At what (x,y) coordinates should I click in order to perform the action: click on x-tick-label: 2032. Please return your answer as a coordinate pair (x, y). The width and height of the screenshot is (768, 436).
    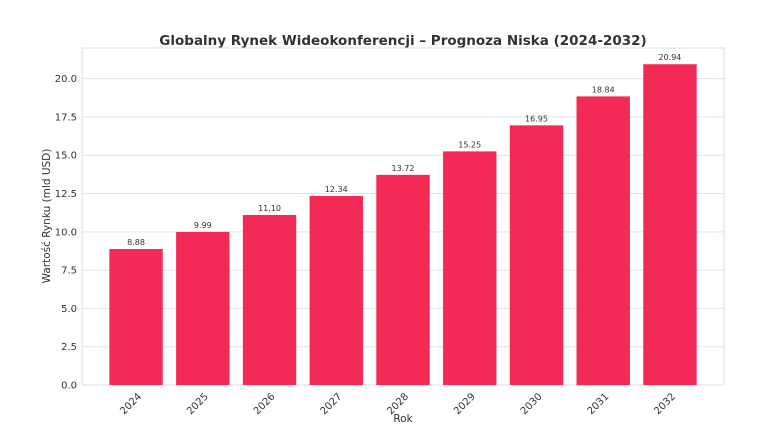
    Looking at the image, I should click on (665, 404).